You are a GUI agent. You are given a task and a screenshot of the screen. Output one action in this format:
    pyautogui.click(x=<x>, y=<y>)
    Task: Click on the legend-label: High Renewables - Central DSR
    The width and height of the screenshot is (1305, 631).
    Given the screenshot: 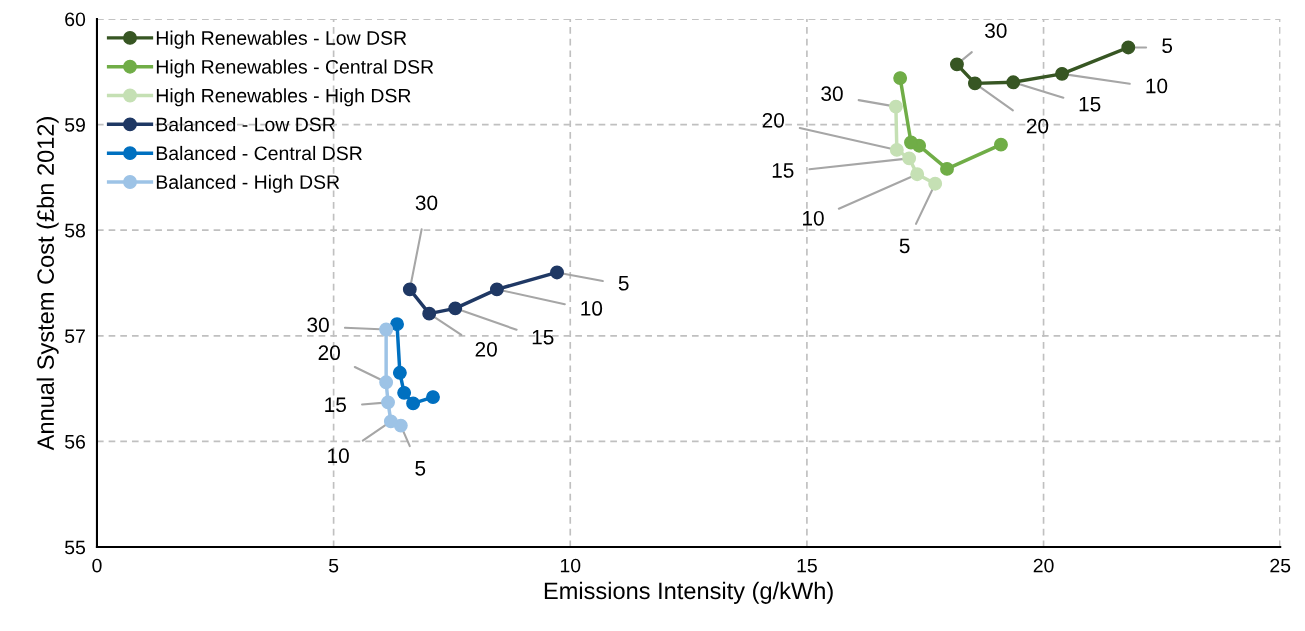 What is the action you would take?
    pyautogui.click(x=295, y=68)
    